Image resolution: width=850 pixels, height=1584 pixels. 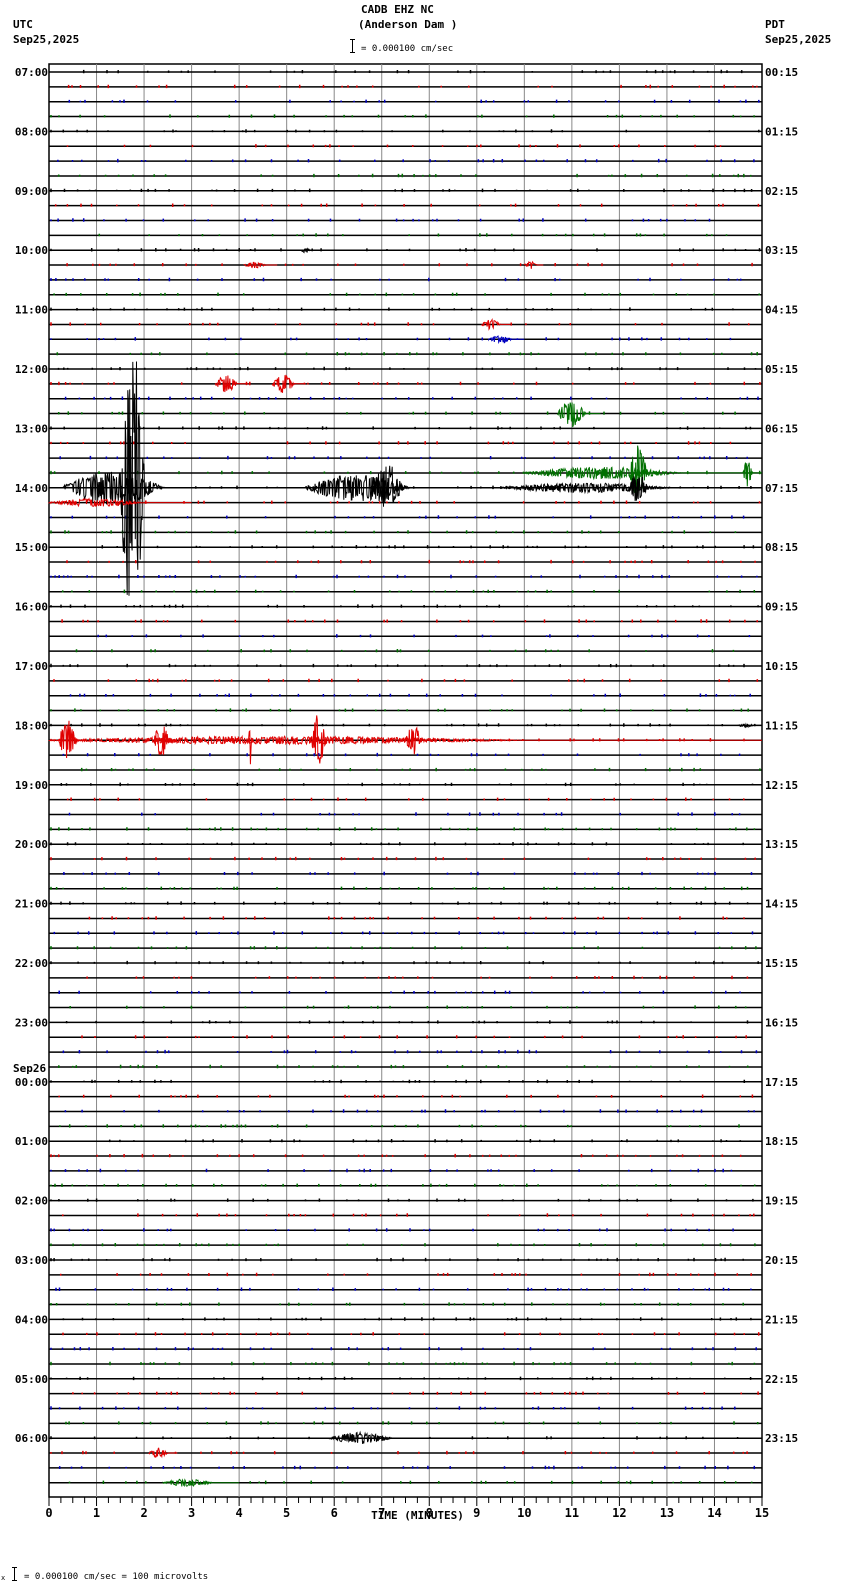 I want to click on left-date: Sep25,2025, so click(x=46, y=39).